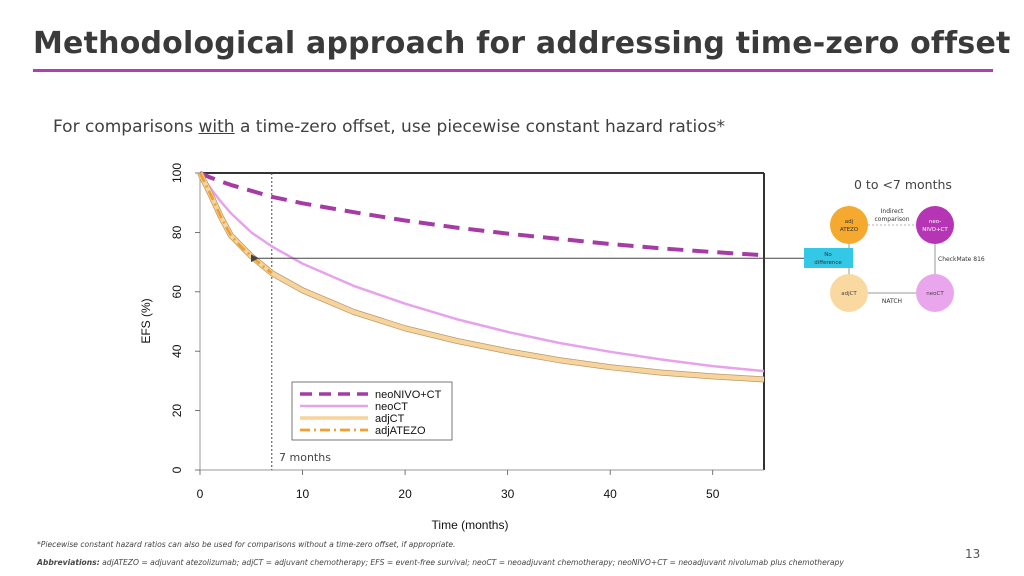 The width and height of the screenshot is (1024, 576). Describe the element at coordinates (235, 223) in the screenshot. I see `series-adjatezo` at that location.